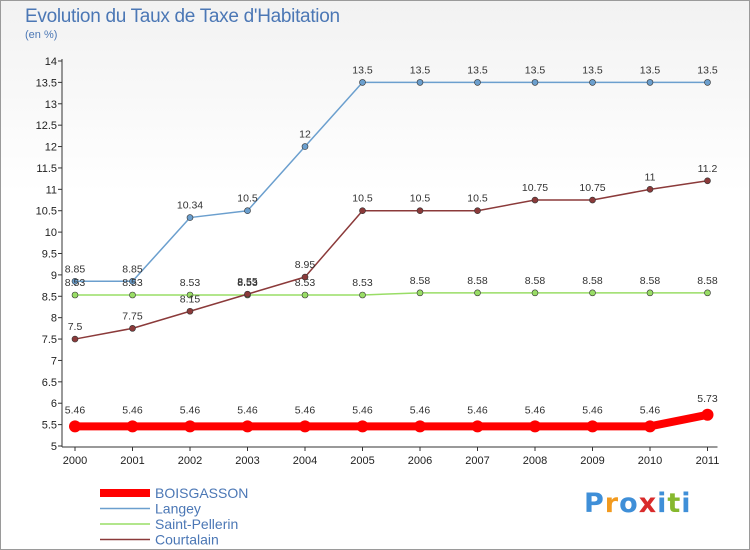 This screenshot has width=750, height=550. What do you see at coordinates (648, 503) in the screenshot?
I see `logo-letter: x` at bounding box center [648, 503].